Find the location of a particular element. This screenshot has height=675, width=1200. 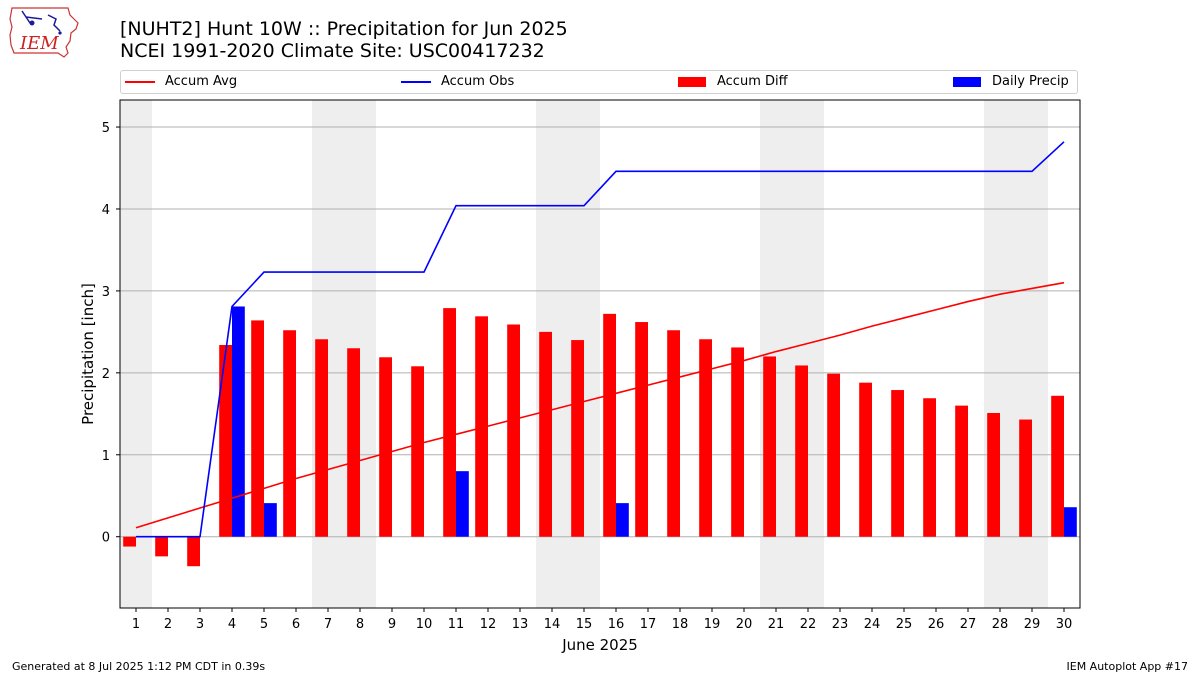

chart-subtitle: NCEI 1991-2020 Climate Site: USC00417232 is located at coordinates (332, 51).